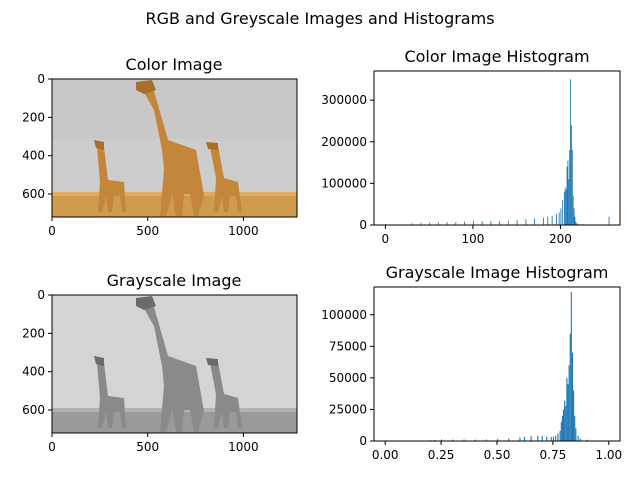 Image resolution: width=640 pixels, height=480 pixels. I want to click on color-histogram-axes: 0 100 200 0 100000 200000 300000, so click(446, 169).